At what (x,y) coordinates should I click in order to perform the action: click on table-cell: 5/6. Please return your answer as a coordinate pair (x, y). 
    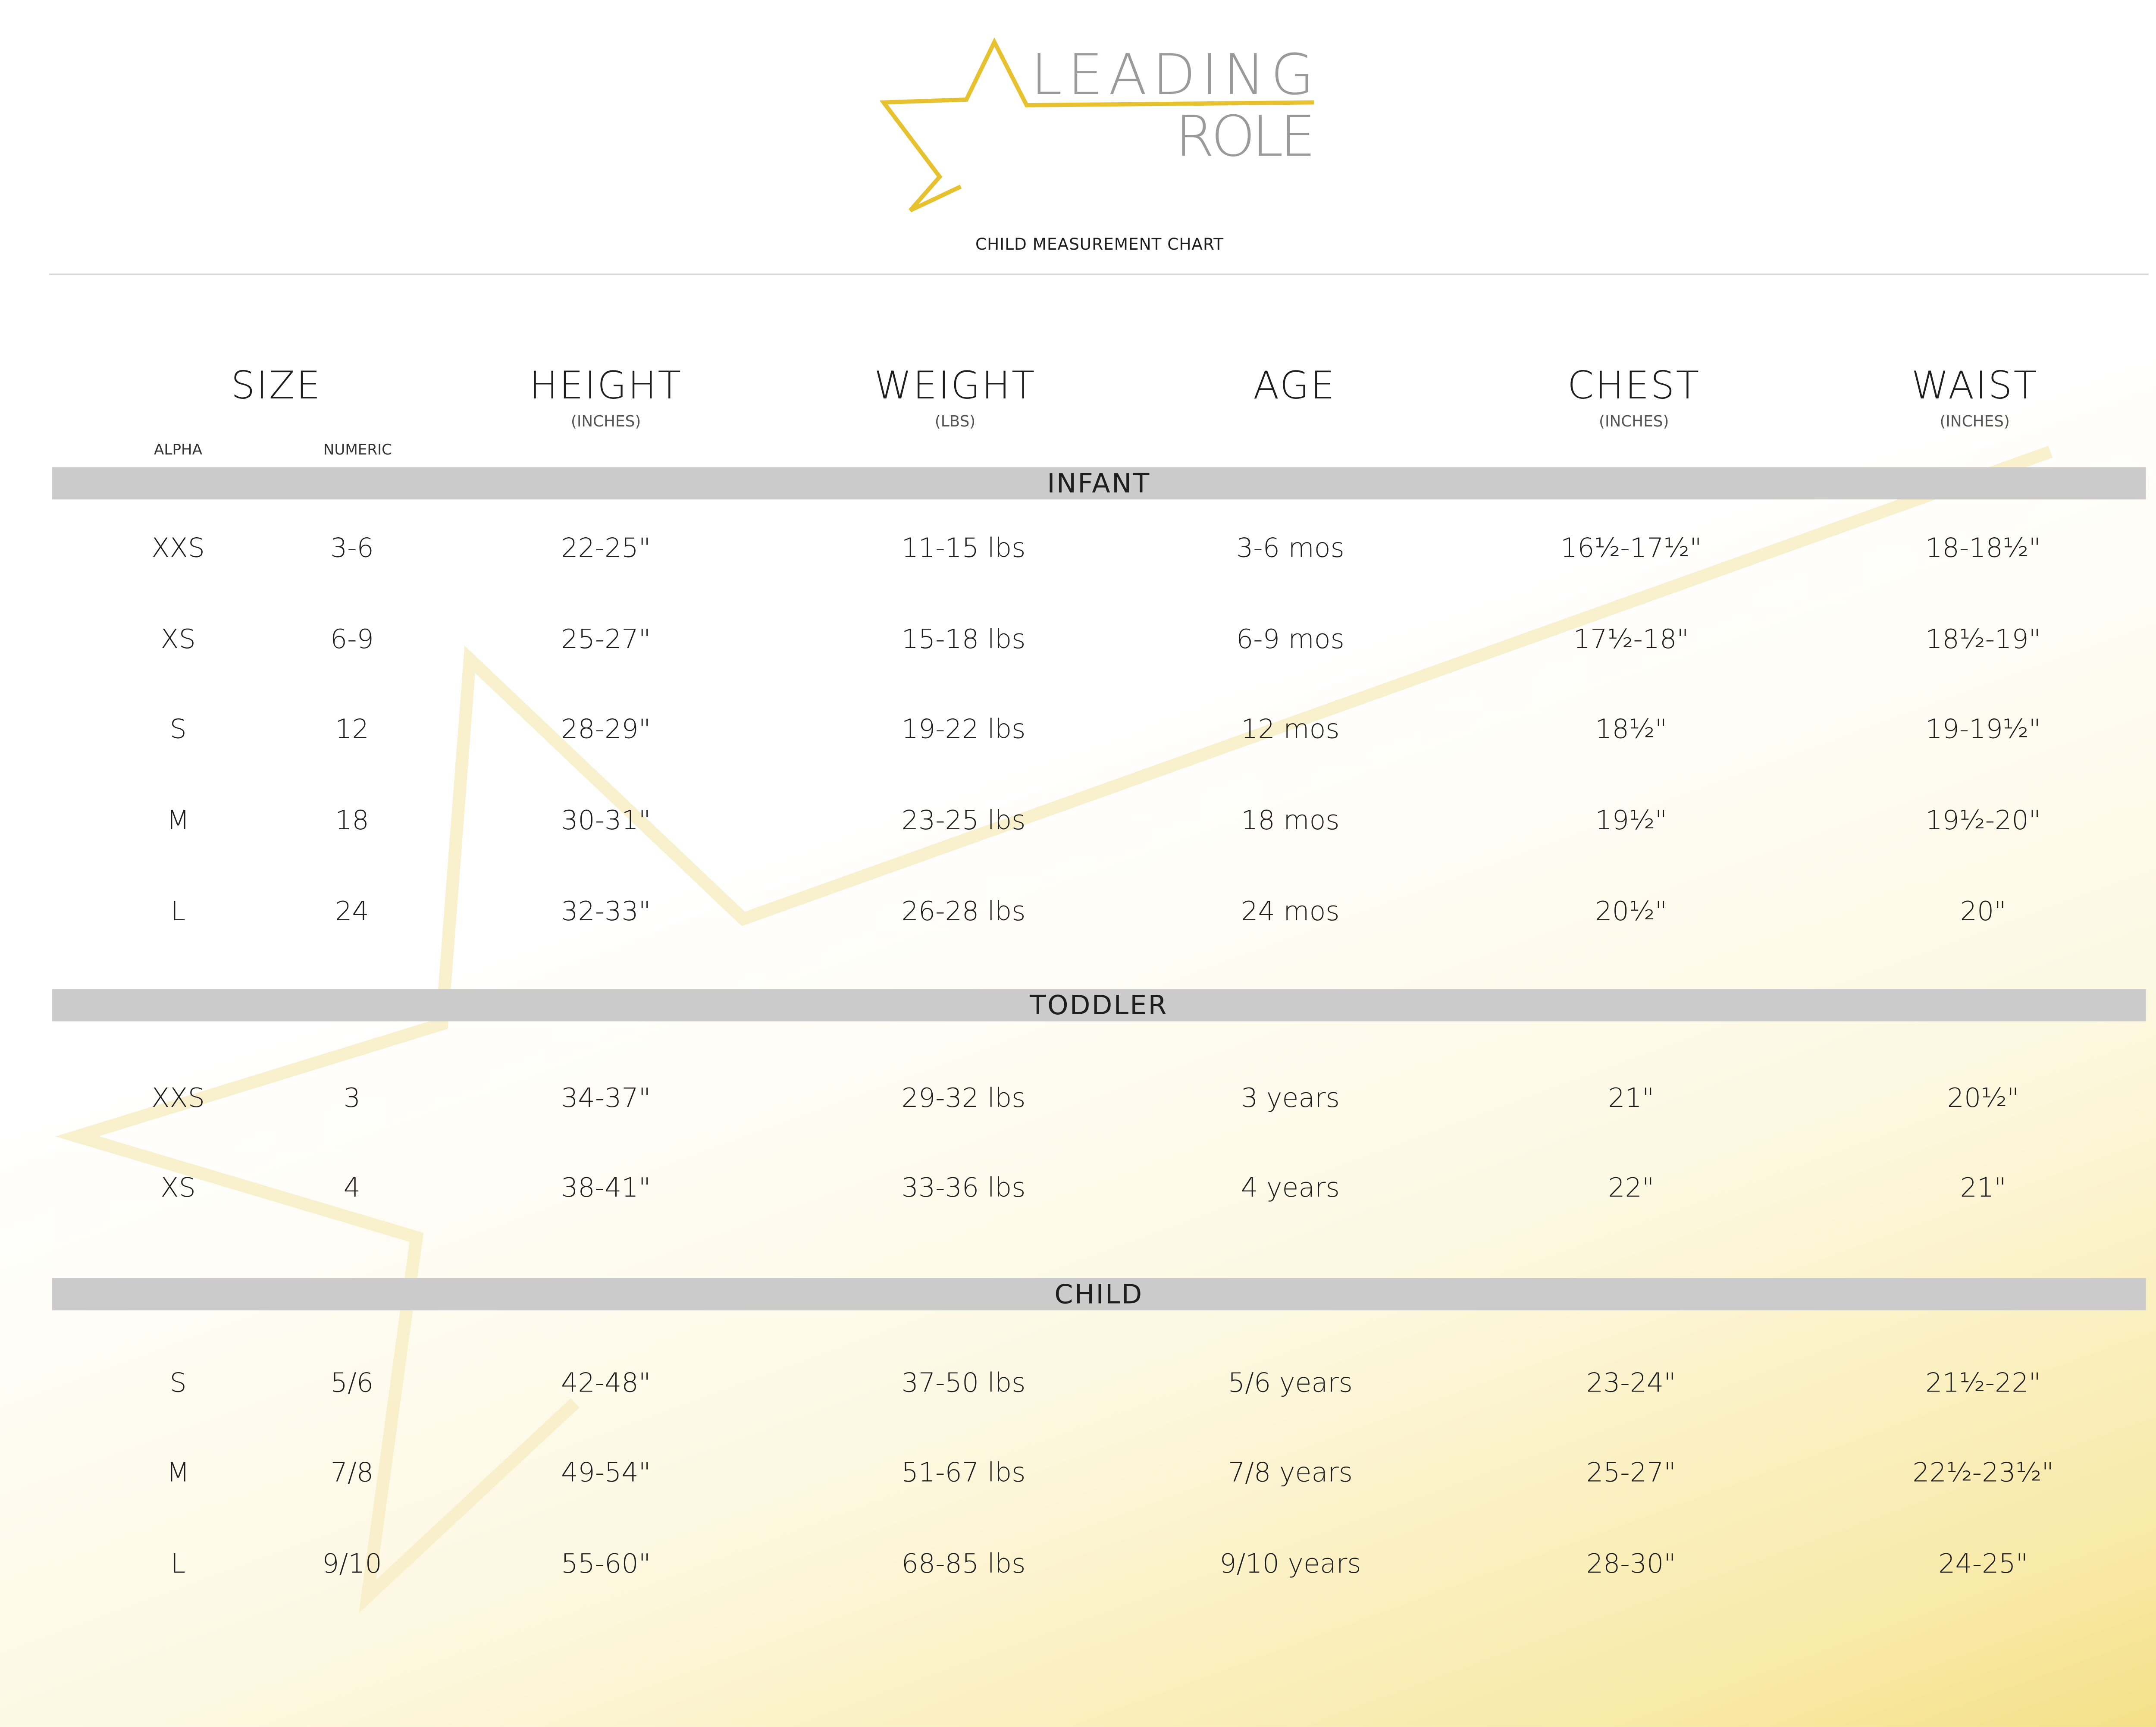
    Looking at the image, I should click on (352, 1383).